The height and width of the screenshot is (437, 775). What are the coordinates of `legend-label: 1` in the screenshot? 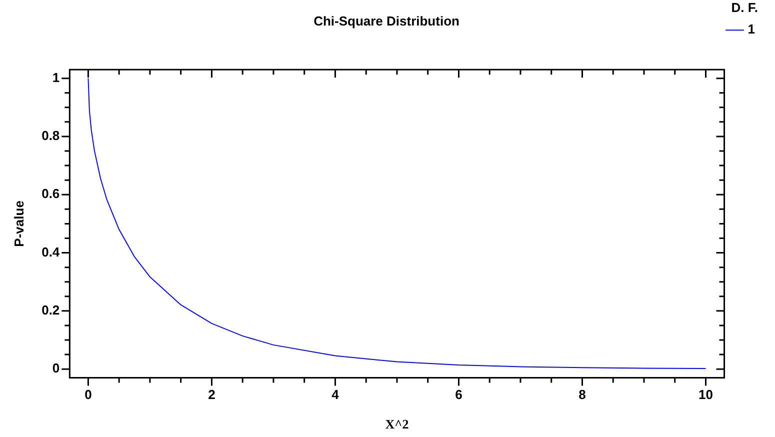 It's located at (752, 29).